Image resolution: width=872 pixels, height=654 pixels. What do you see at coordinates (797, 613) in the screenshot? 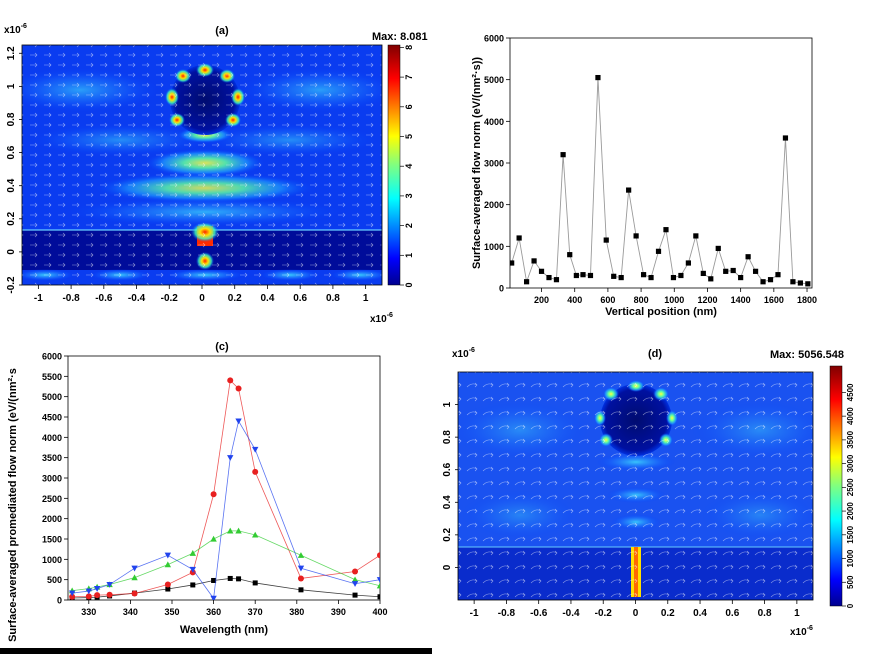
I see `x-tick-label-d: 1` at bounding box center [797, 613].